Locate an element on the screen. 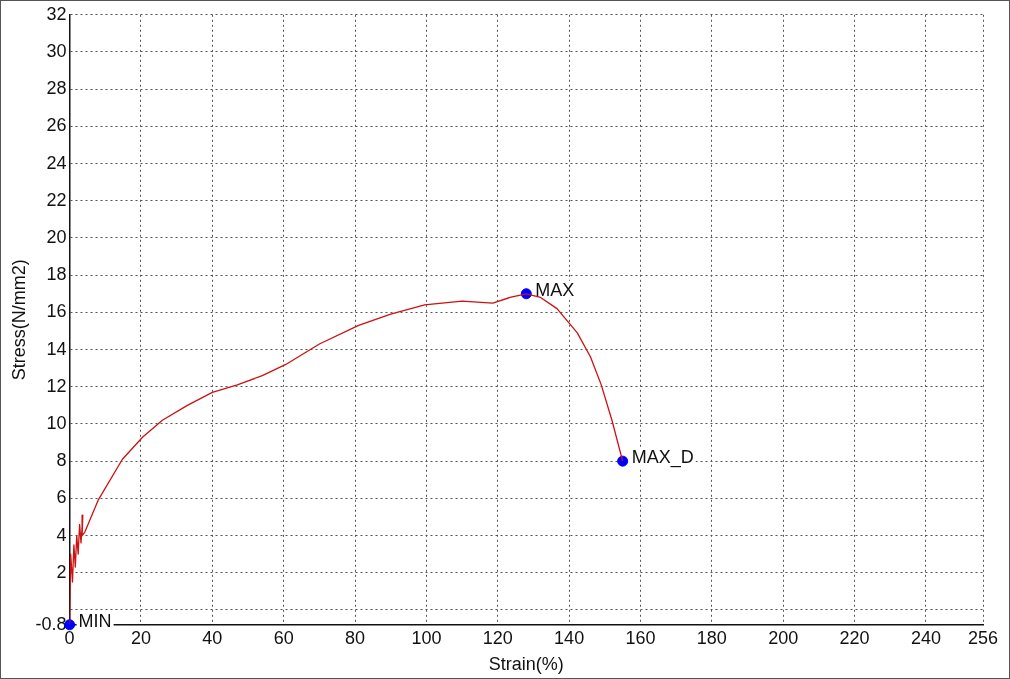 The width and height of the screenshot is (1010, 679). y-tick-label: 12 is located at coordinates (56, 385).